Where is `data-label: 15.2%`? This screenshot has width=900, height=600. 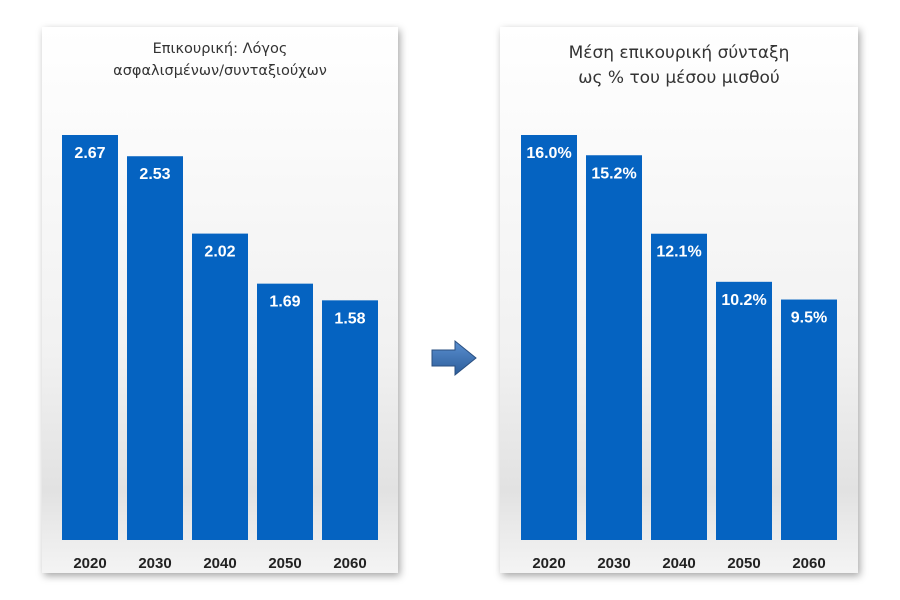 data-label: 15.2% is located at coordinates (613, 173).